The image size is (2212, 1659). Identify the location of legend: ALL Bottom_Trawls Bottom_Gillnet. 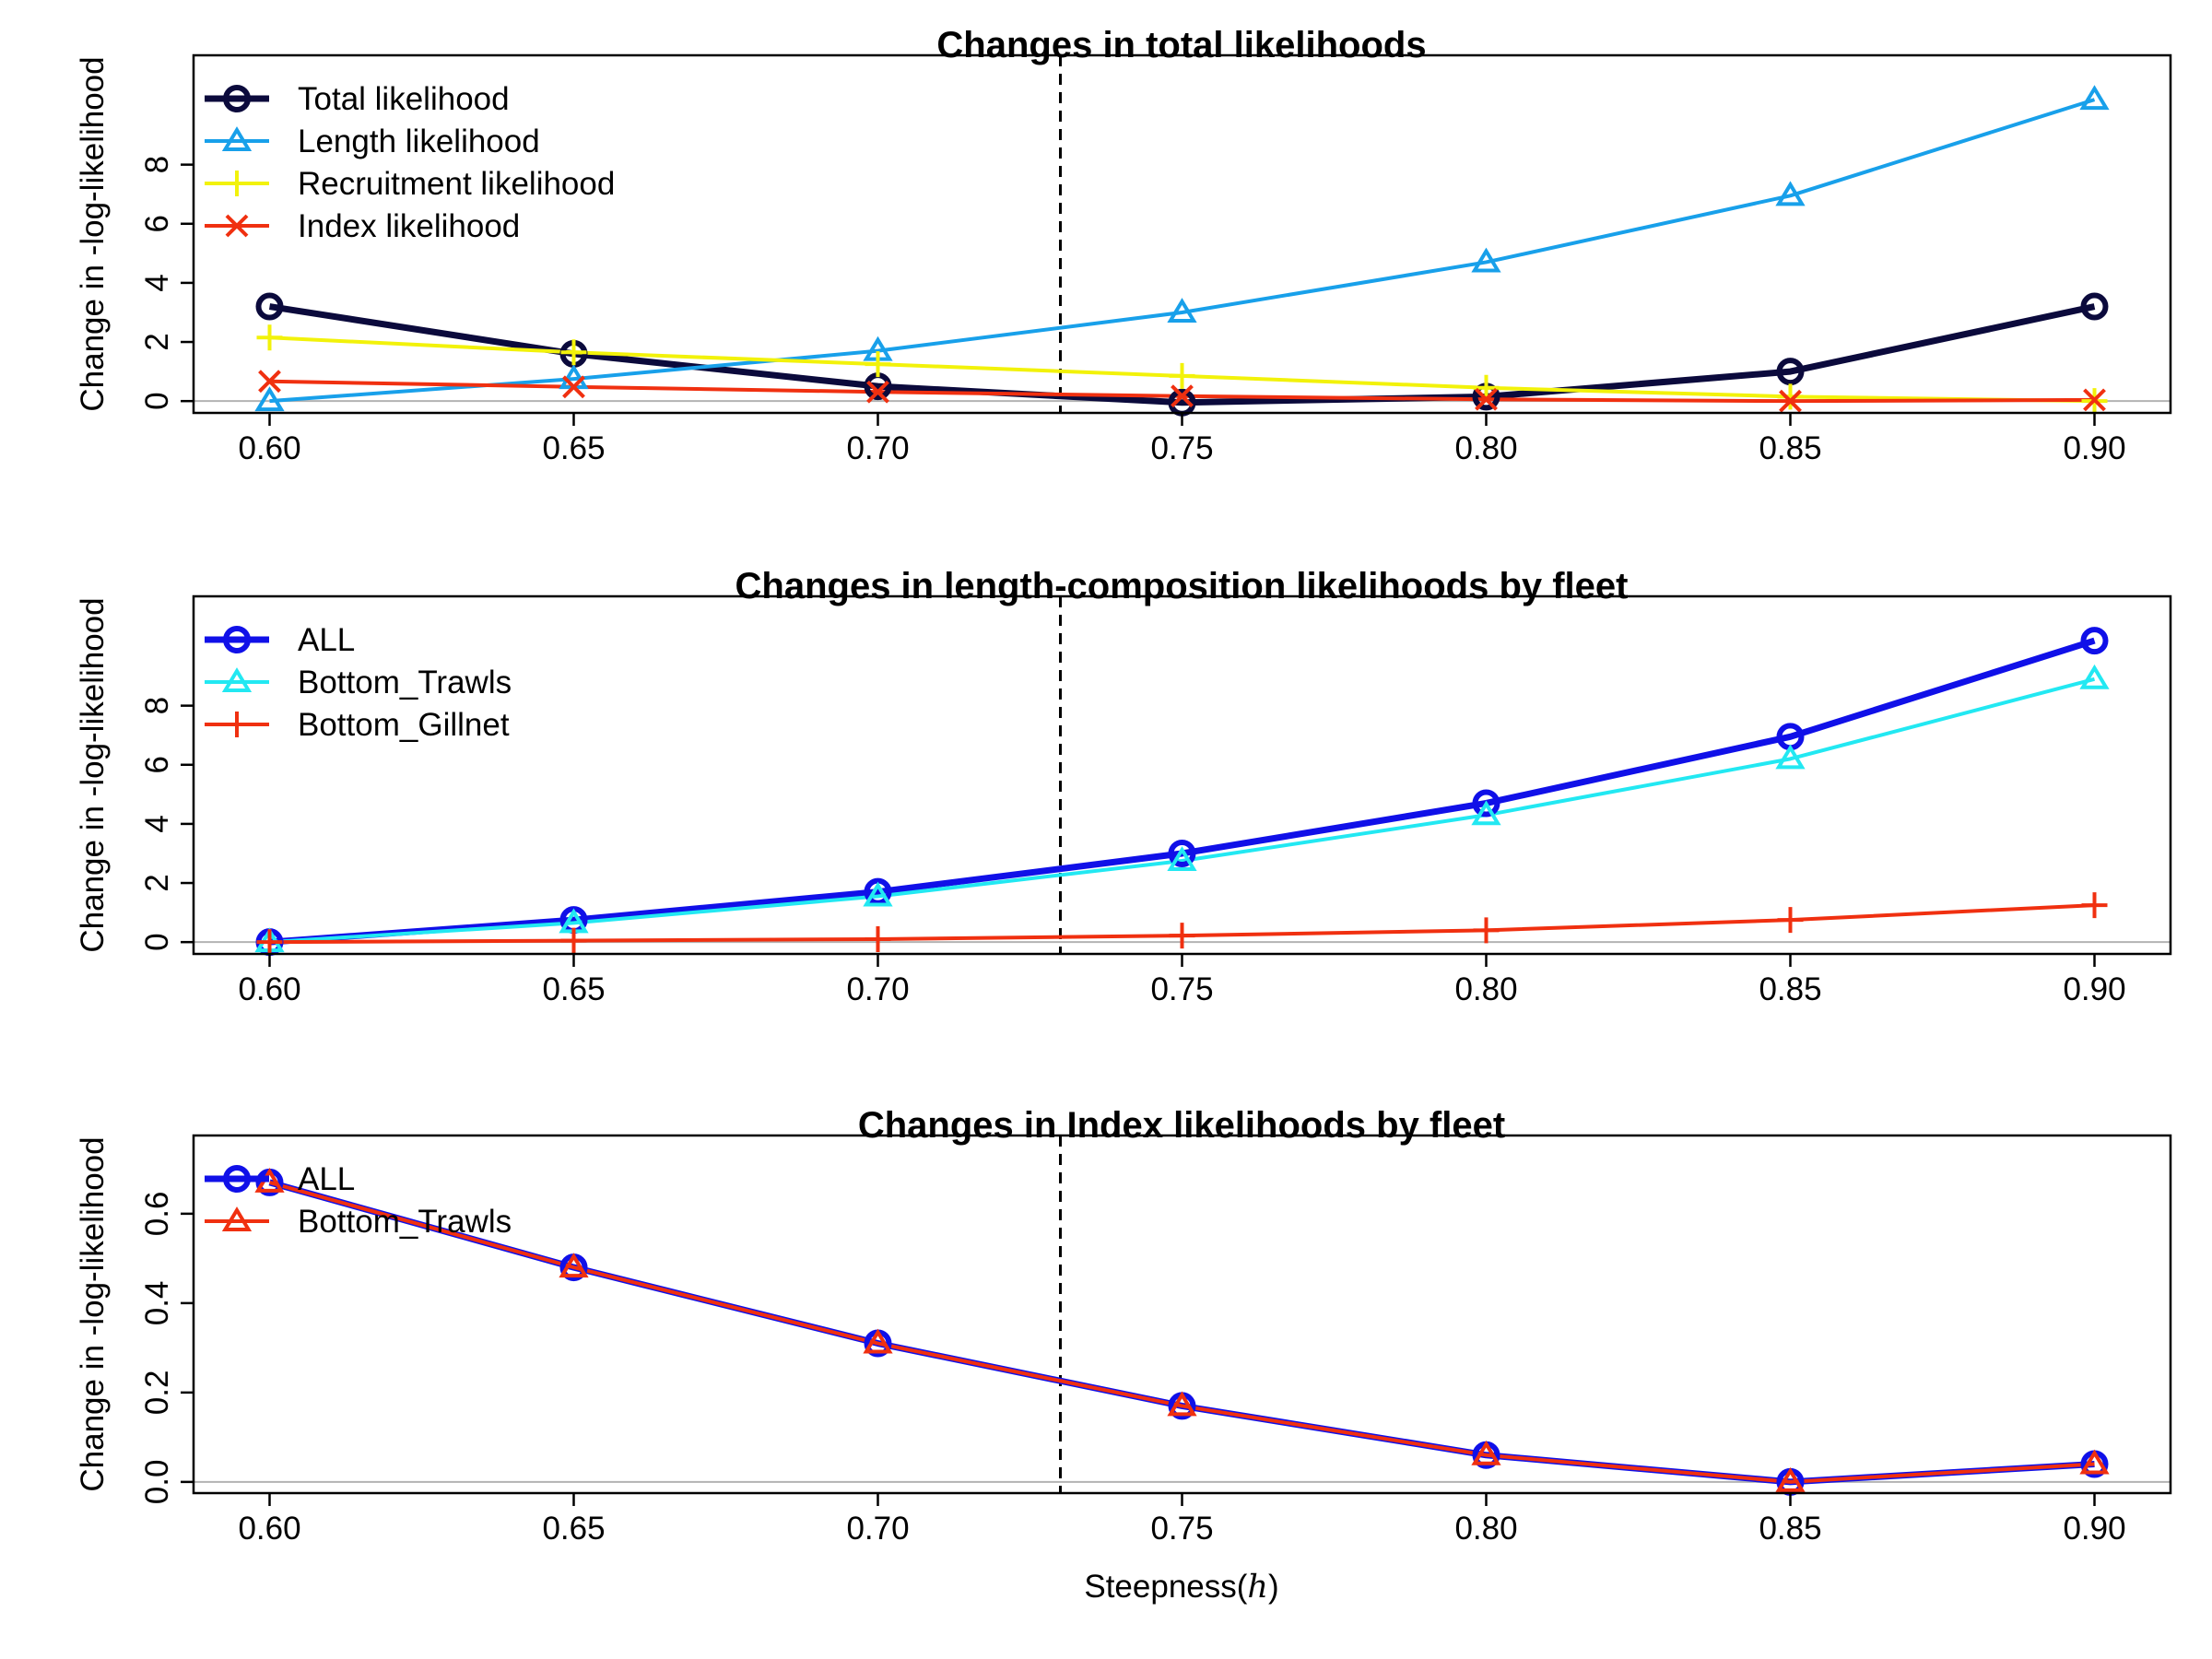
(358, 682).